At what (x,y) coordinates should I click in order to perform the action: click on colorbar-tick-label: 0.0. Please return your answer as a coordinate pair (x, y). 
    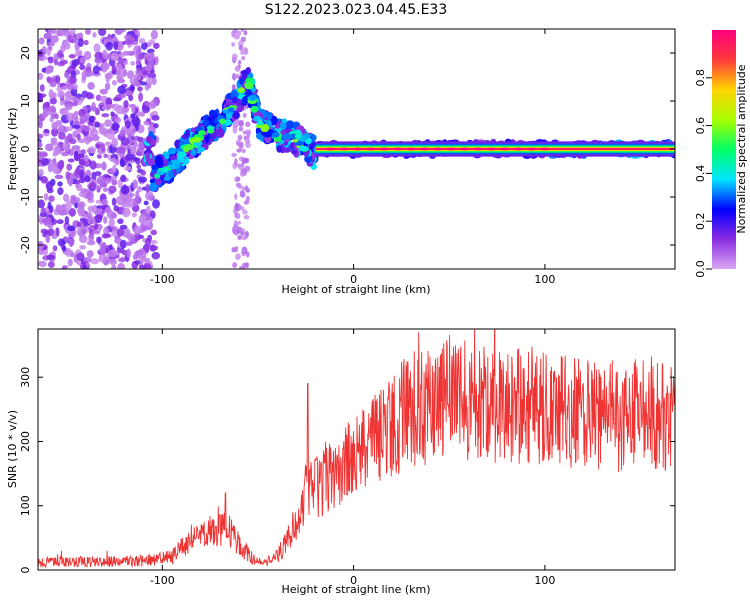
    Looking at the image, I should click on (700, 269).